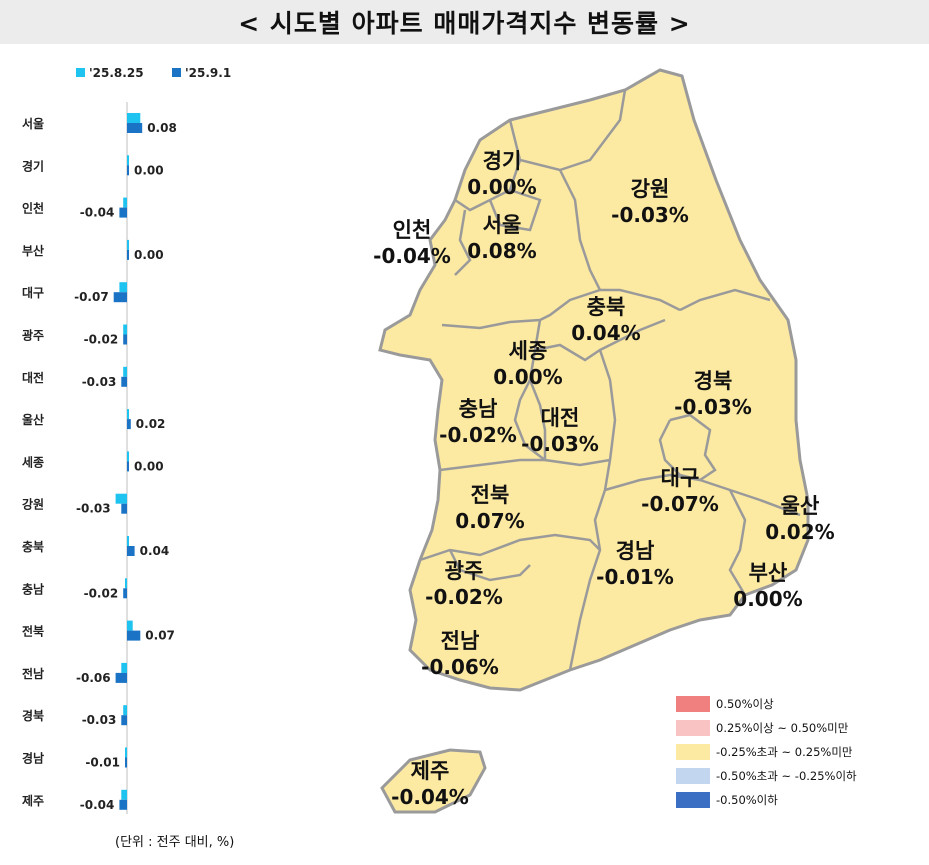  Describe the element at coordinates (501, 251) in the screenshot. I see `region-value-label: 0.08%` at that location.